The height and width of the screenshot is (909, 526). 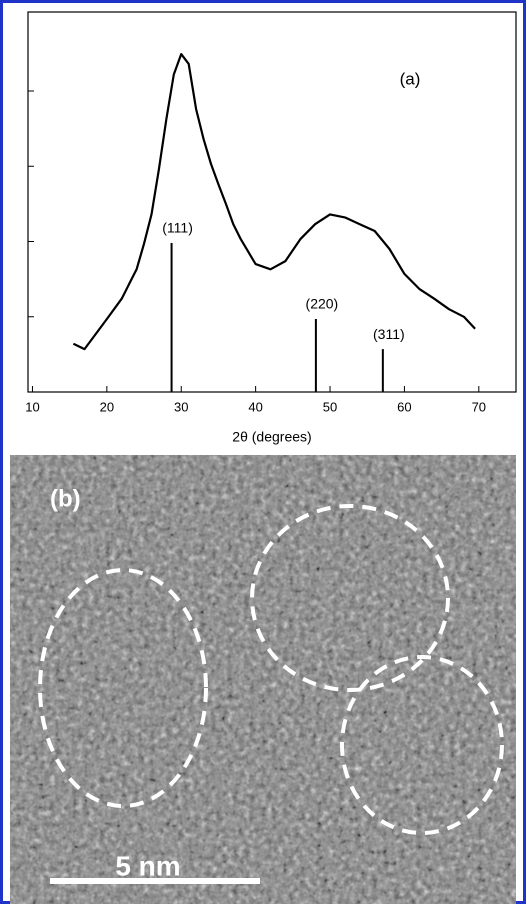 What do you see at coordinates (410, 78) in the screenshot?
I see `panel-label: (a)` at bounding box center [410, 78].